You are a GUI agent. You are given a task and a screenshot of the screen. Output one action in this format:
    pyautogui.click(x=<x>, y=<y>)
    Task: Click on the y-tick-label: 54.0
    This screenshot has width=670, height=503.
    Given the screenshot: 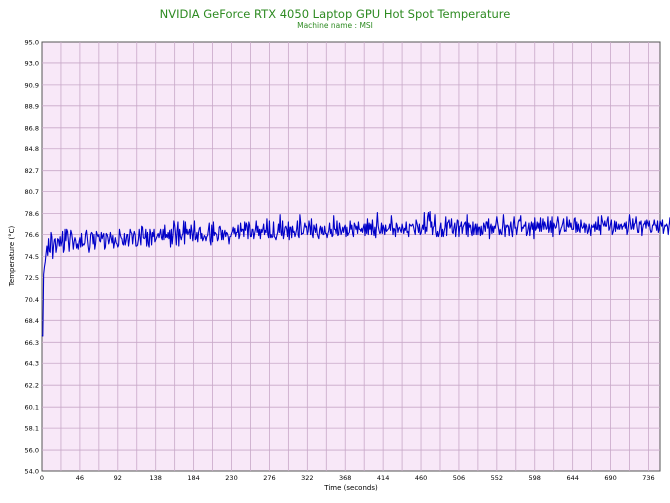 What is the action you would take?
    pyautogui.click(x=32, y=472)
    